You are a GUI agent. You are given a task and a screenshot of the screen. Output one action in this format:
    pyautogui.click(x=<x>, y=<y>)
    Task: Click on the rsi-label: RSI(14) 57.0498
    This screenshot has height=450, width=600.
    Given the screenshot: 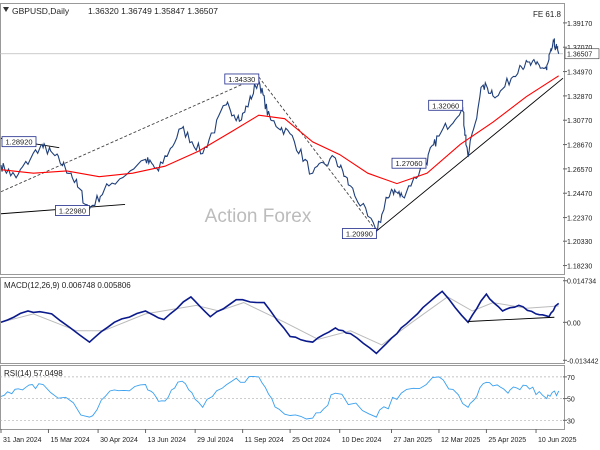 What is the action you would take?
    pyautogui.click(x=33, y=373)
    